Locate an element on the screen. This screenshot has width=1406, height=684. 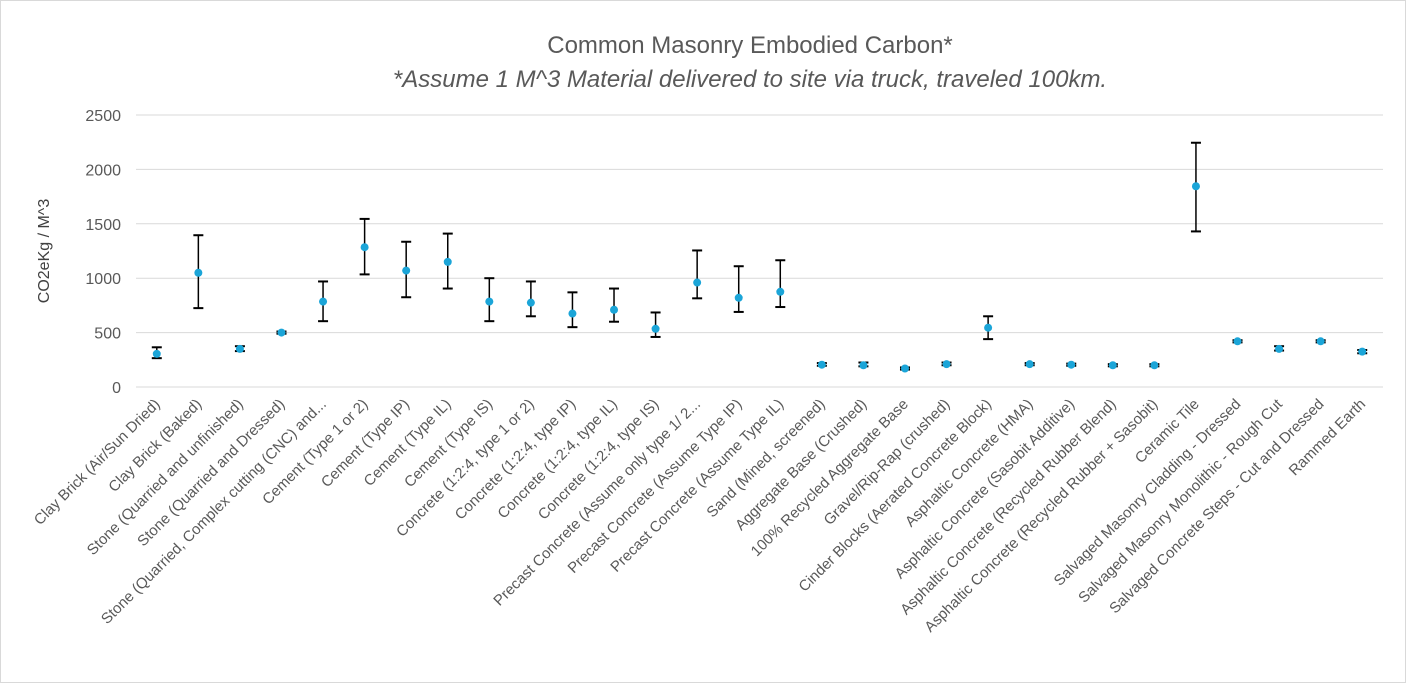
y-tick-labels: 0 500 1000 1500 2000 2500 is located at coordinates (103, 252).